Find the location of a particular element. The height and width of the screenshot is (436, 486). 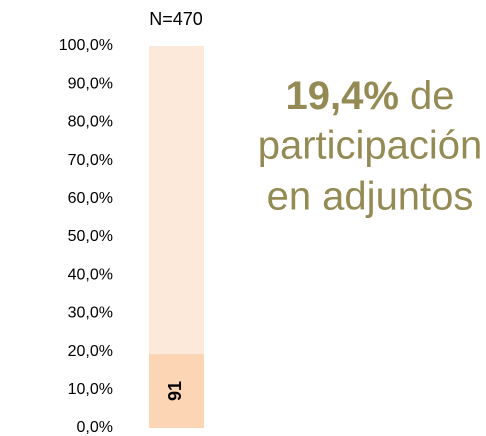

chart-title: N=470 is located at coordinates (176, 19).